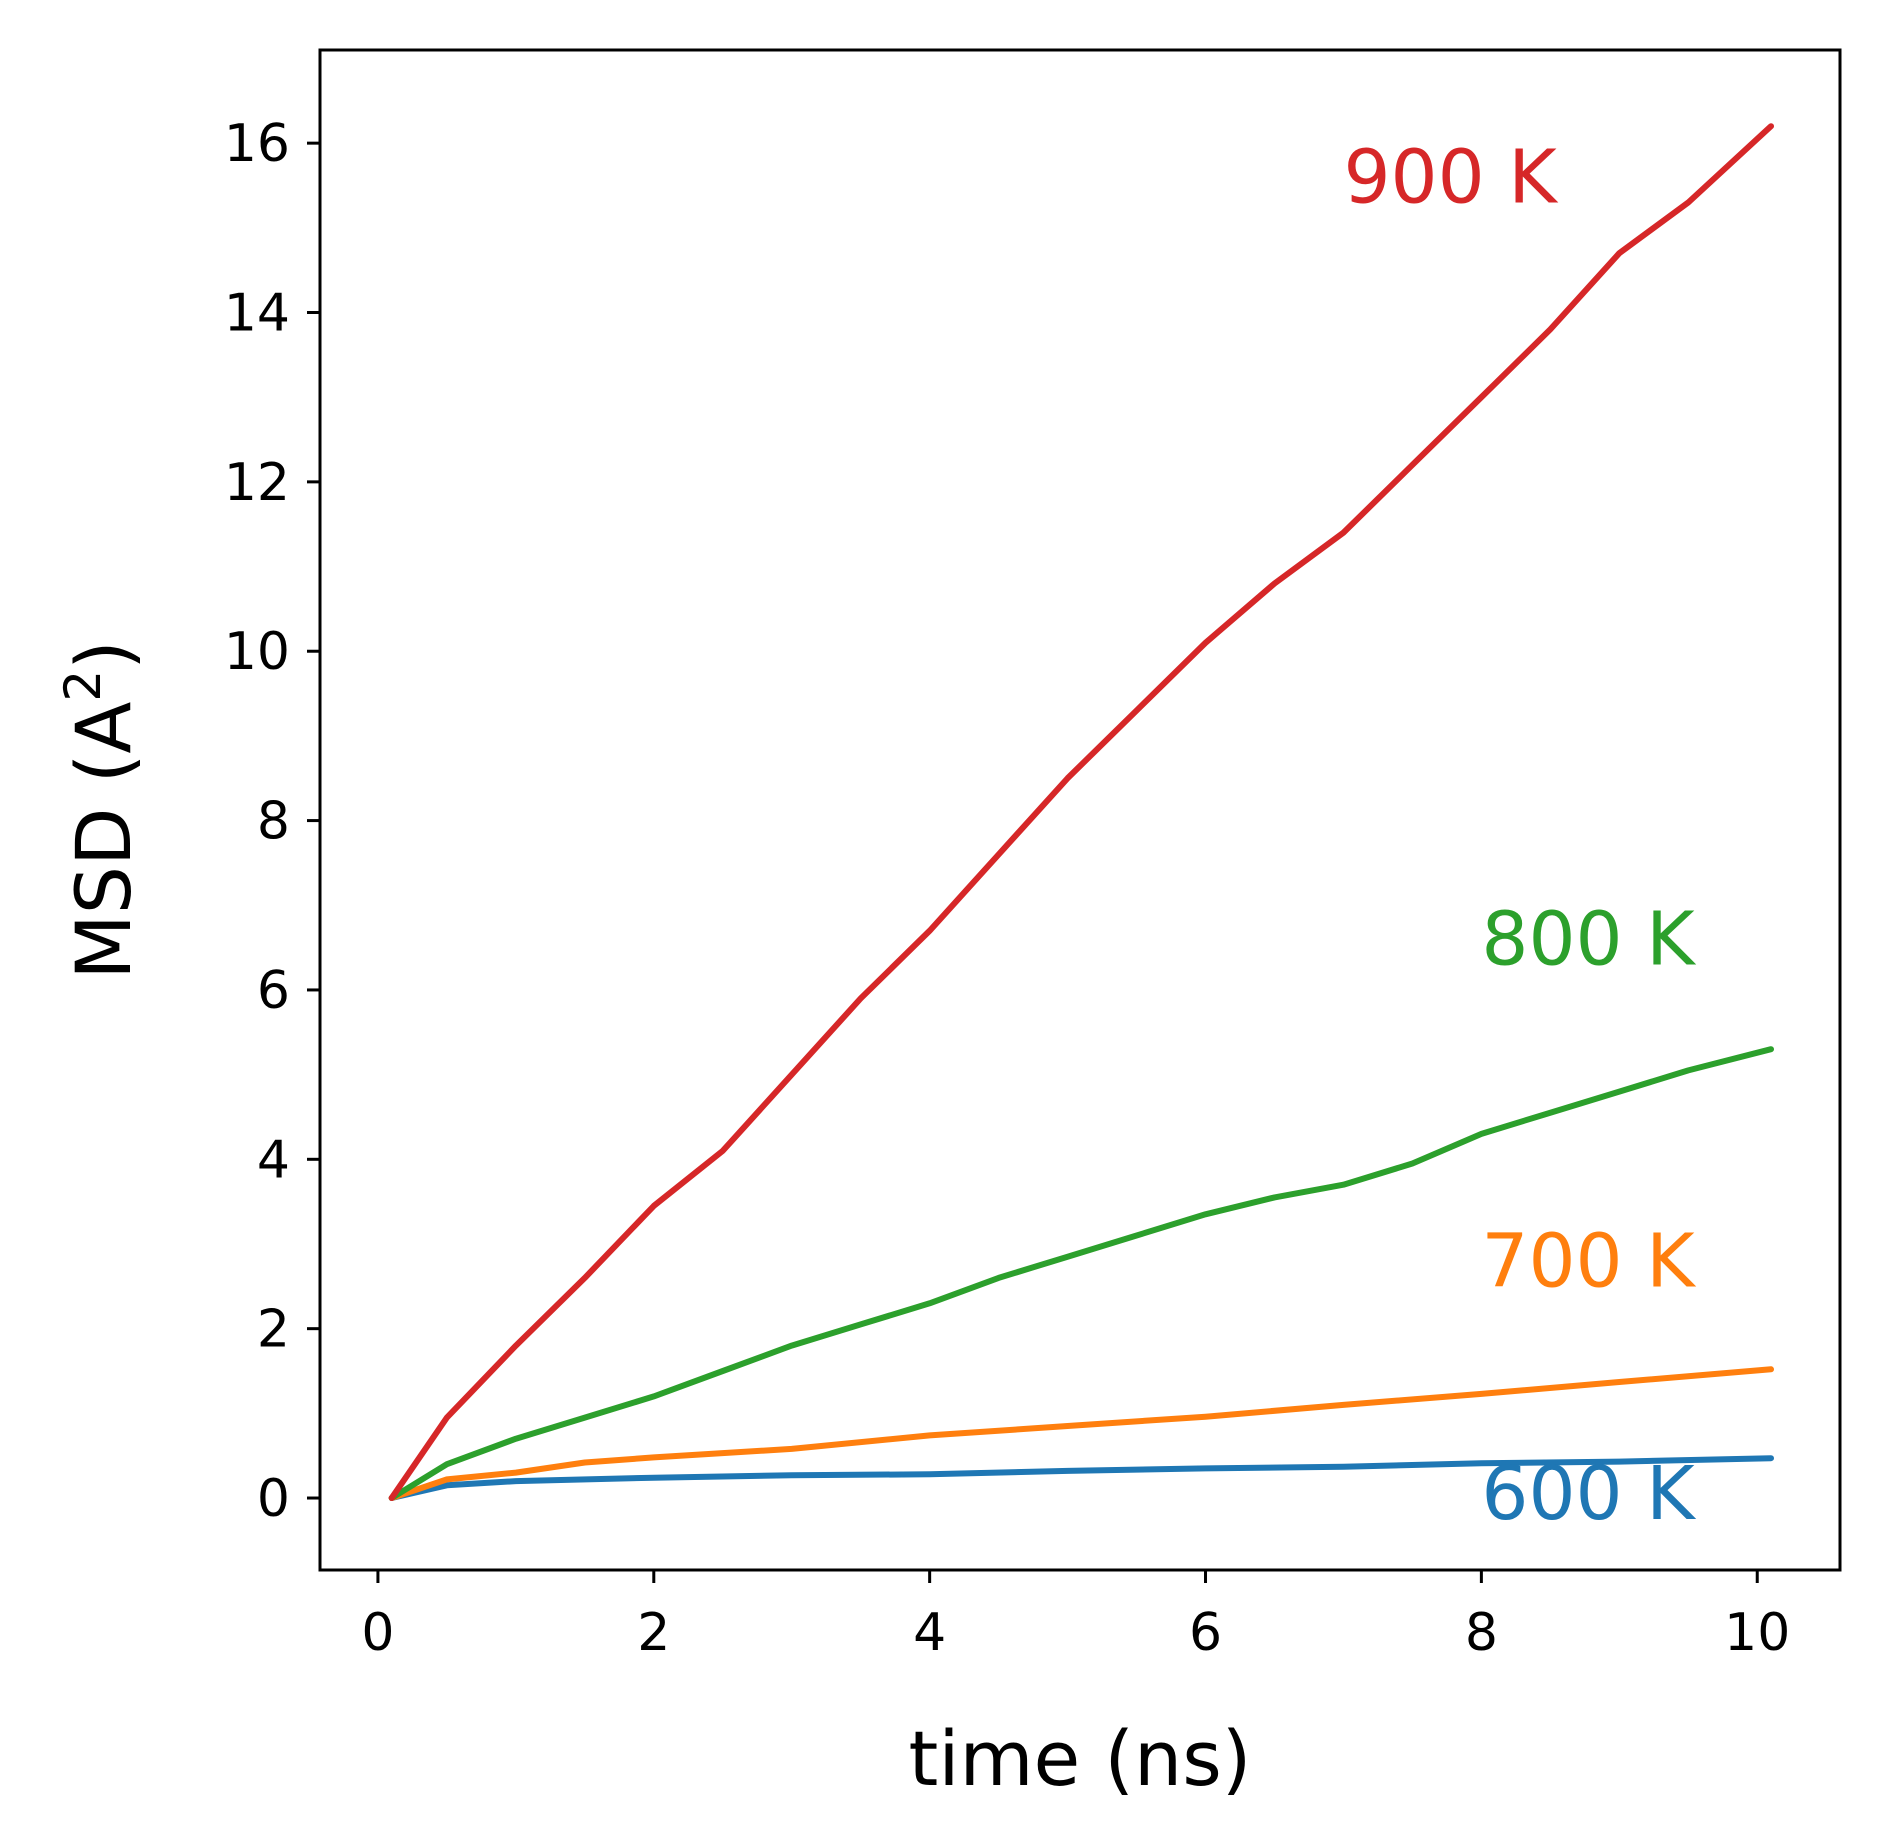 This screenshot has height=1846, width=1879. Describe the element at coordinates (1520, 835) in the screenshot. I see `series-labels: 900 K 800 K 700 K 600 K` at that location.